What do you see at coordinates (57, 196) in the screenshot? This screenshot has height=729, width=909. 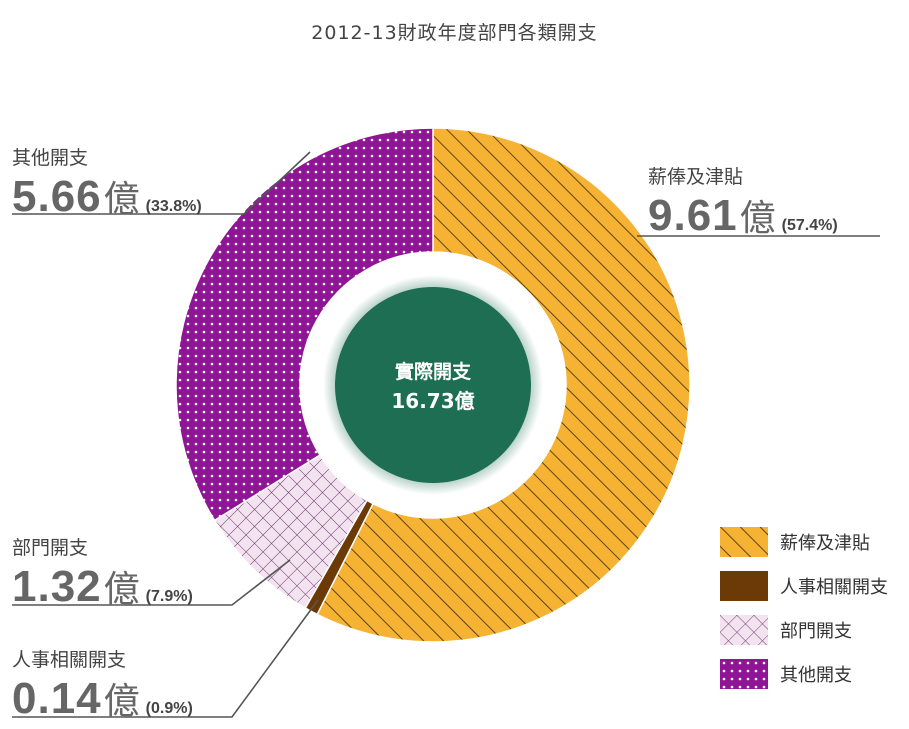 I see `callout-value: 5.66` at bounding box center [57, 196].